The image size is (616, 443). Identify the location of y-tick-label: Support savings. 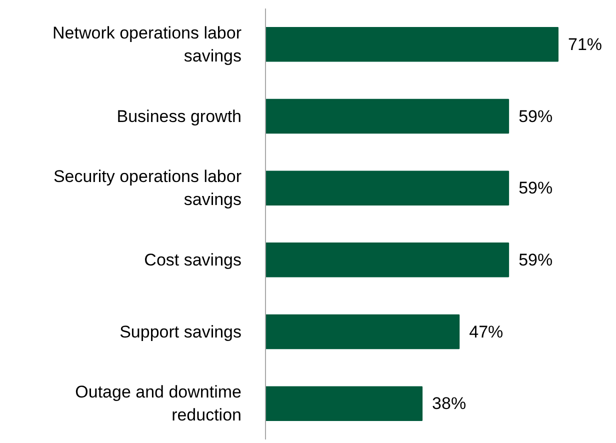
(181, 332).